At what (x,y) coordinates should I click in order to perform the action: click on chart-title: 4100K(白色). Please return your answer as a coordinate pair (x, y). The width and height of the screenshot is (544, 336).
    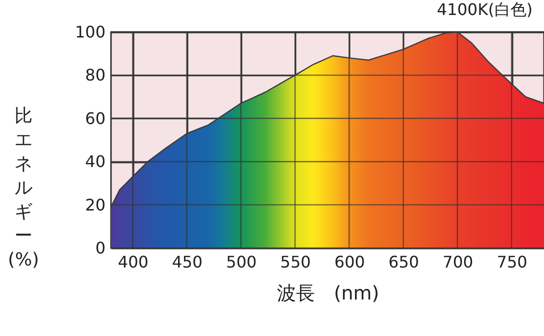
    Looking at the image, I should click on (484, 9).